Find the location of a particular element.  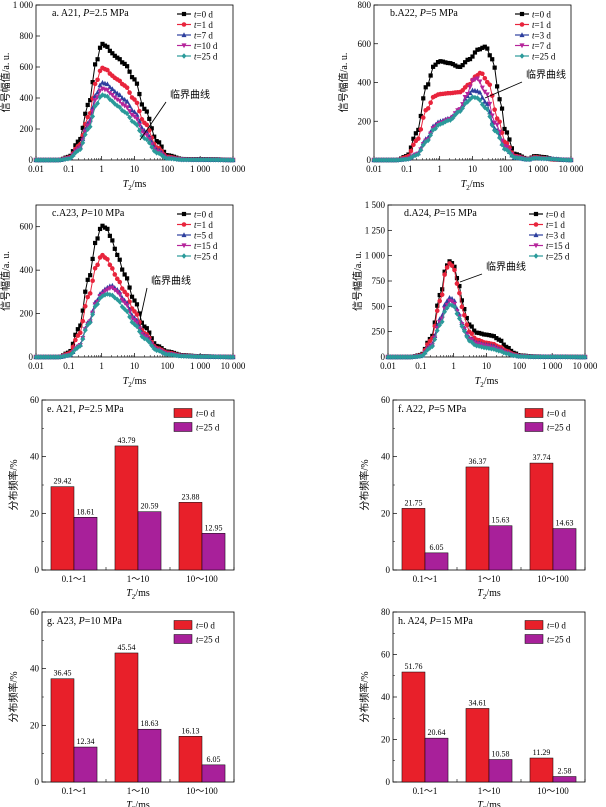

legend-val: =0 d is located at coordinates (543, 15).